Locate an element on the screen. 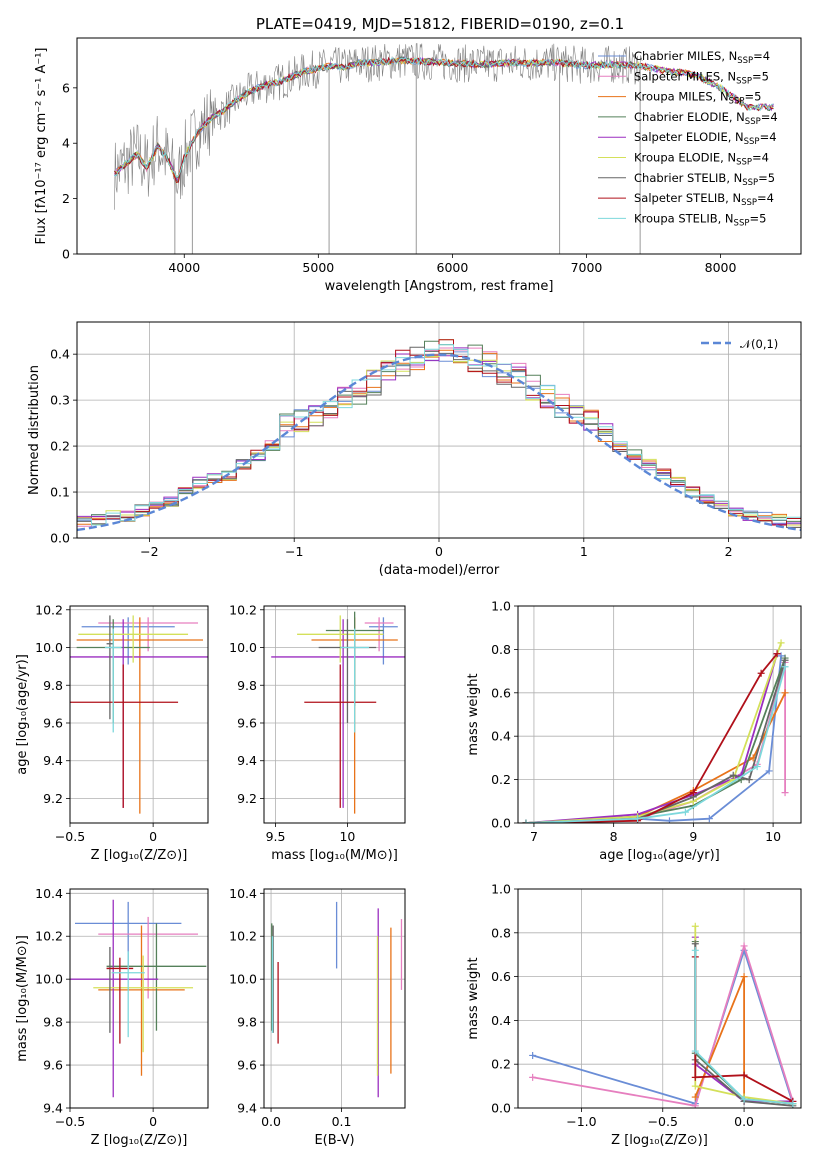 Image resolution: width=819 pixels, height=1170 pixels. y-axis-label: Flux [fλ10⁻¹⁷ erg cm⁻² s⁻¹ A⁻¹] is located at coordinates (41, 146).